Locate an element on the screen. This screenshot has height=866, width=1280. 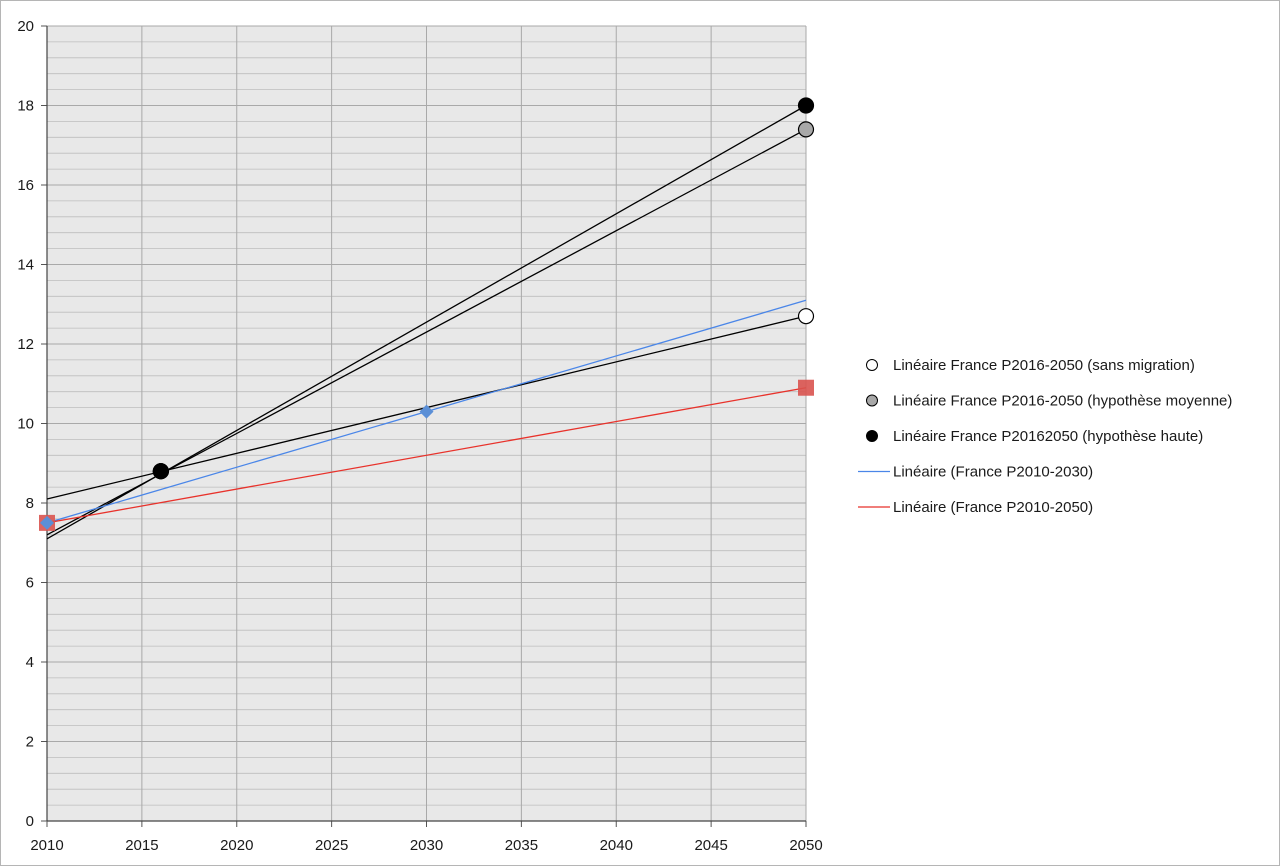
legend-label: Linéaire (France P2010-2030) is located at coordinates (993, 472).